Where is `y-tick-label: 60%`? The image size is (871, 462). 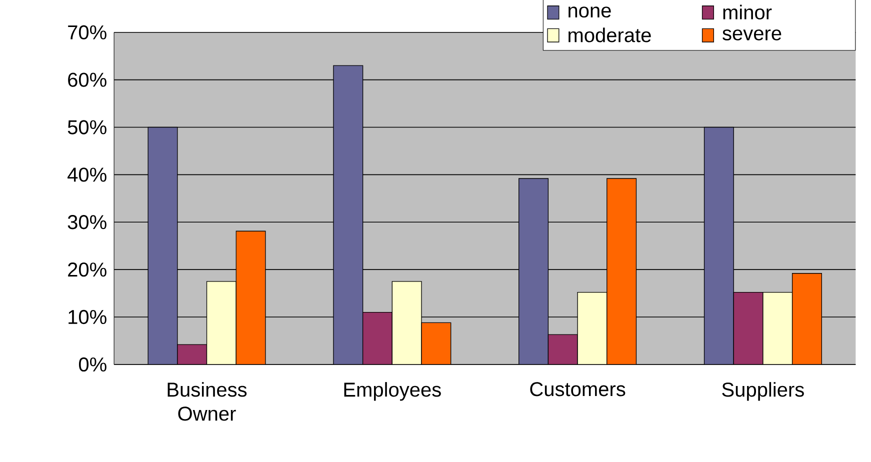
y-tick-label: 60% is located at coordinates (87, 80).